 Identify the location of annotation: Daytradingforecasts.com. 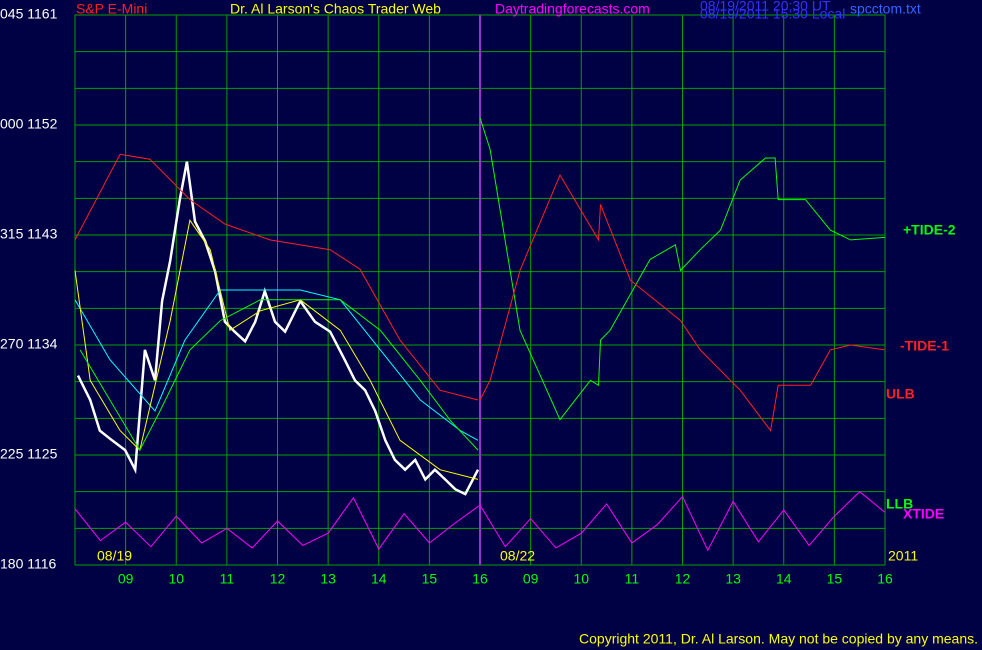
(572, 9).